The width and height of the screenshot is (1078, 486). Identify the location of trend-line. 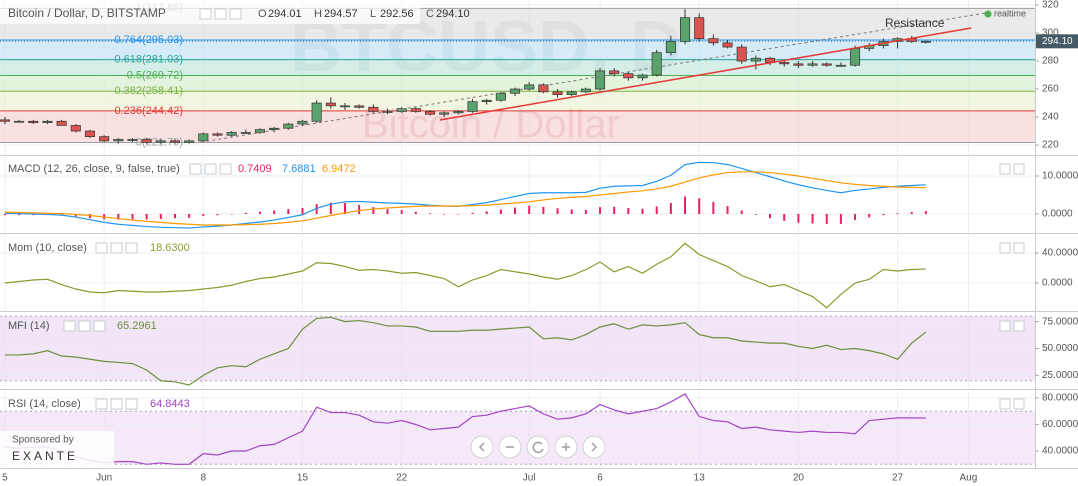
(705, 74).